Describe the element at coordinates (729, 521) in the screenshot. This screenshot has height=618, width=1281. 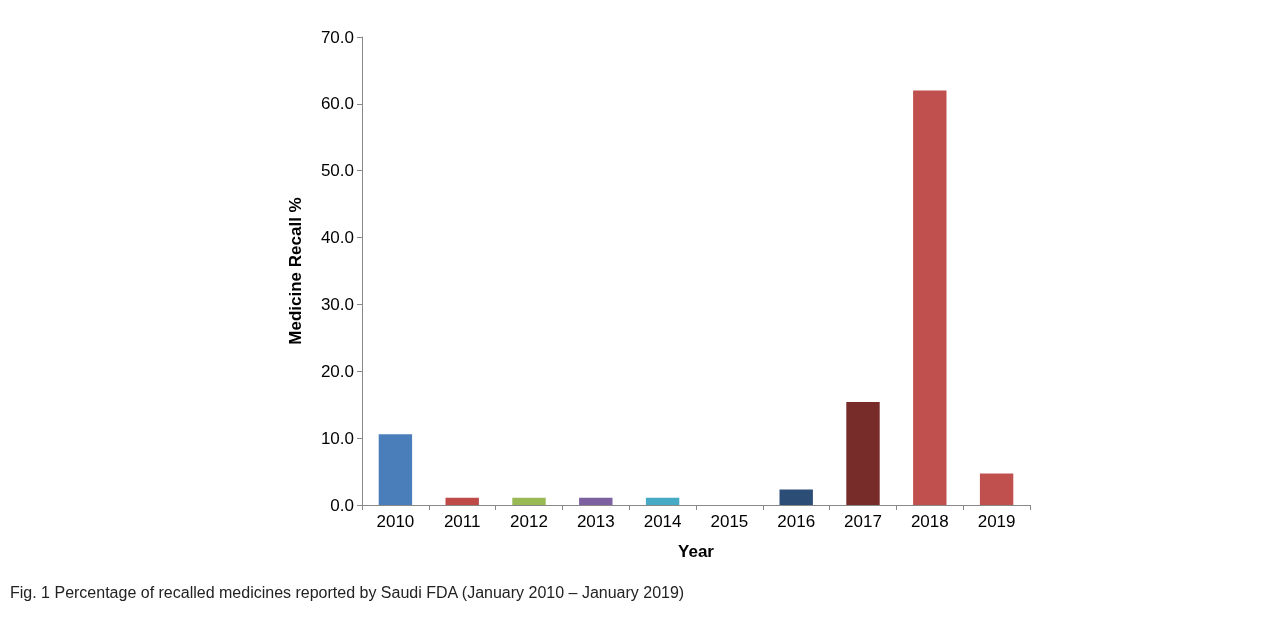
I see `x-tick-label: 2015` at that location.